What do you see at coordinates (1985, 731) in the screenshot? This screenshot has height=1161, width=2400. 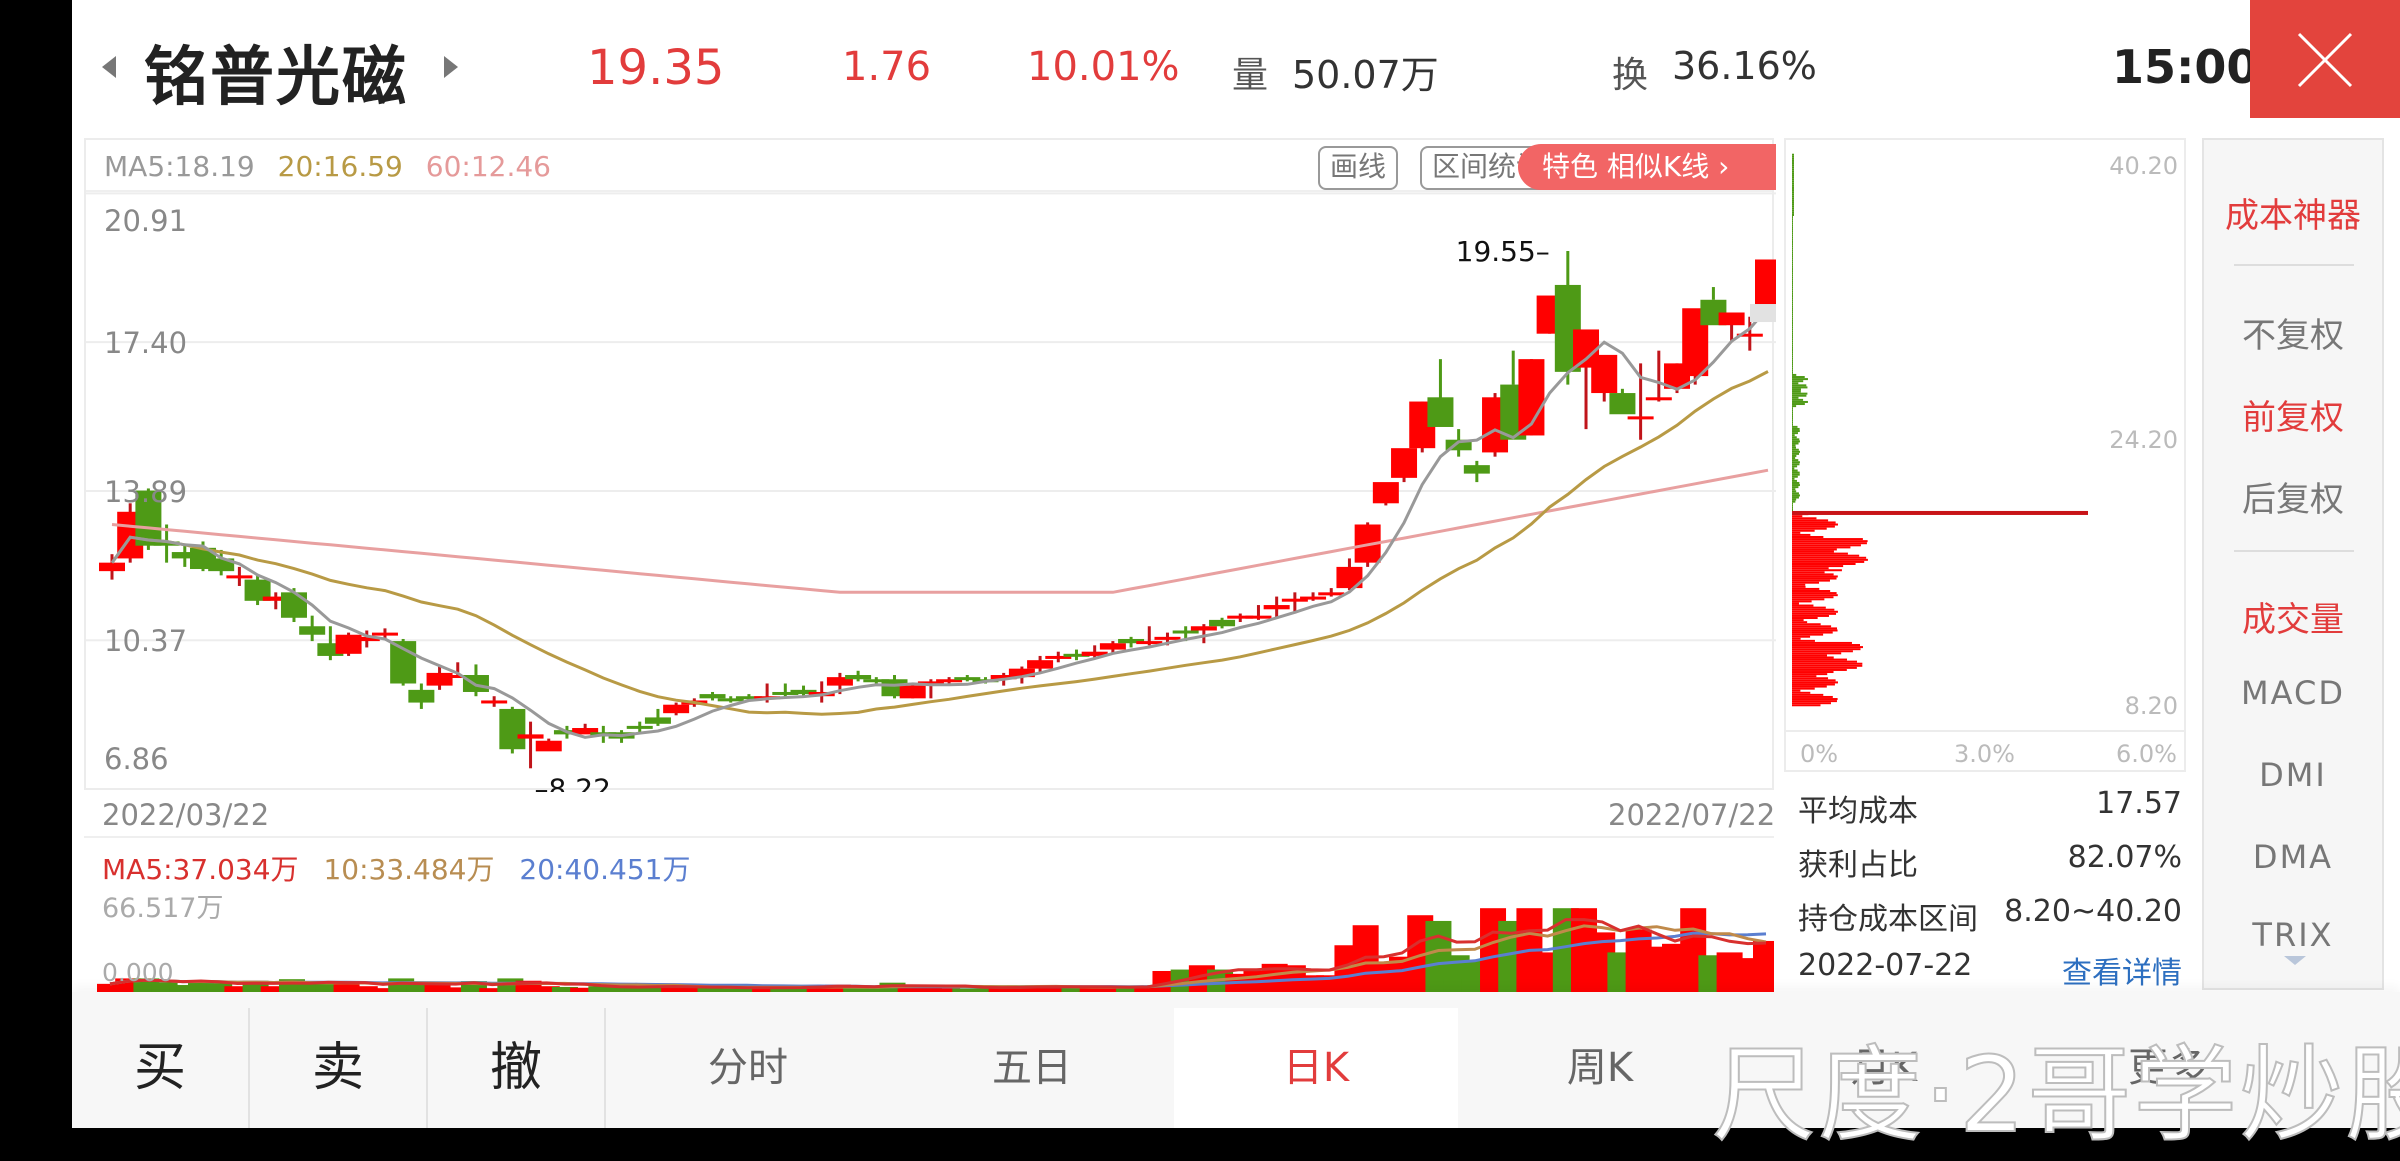 I see `cost-axis-divider` at bounding box center [1985, 731].